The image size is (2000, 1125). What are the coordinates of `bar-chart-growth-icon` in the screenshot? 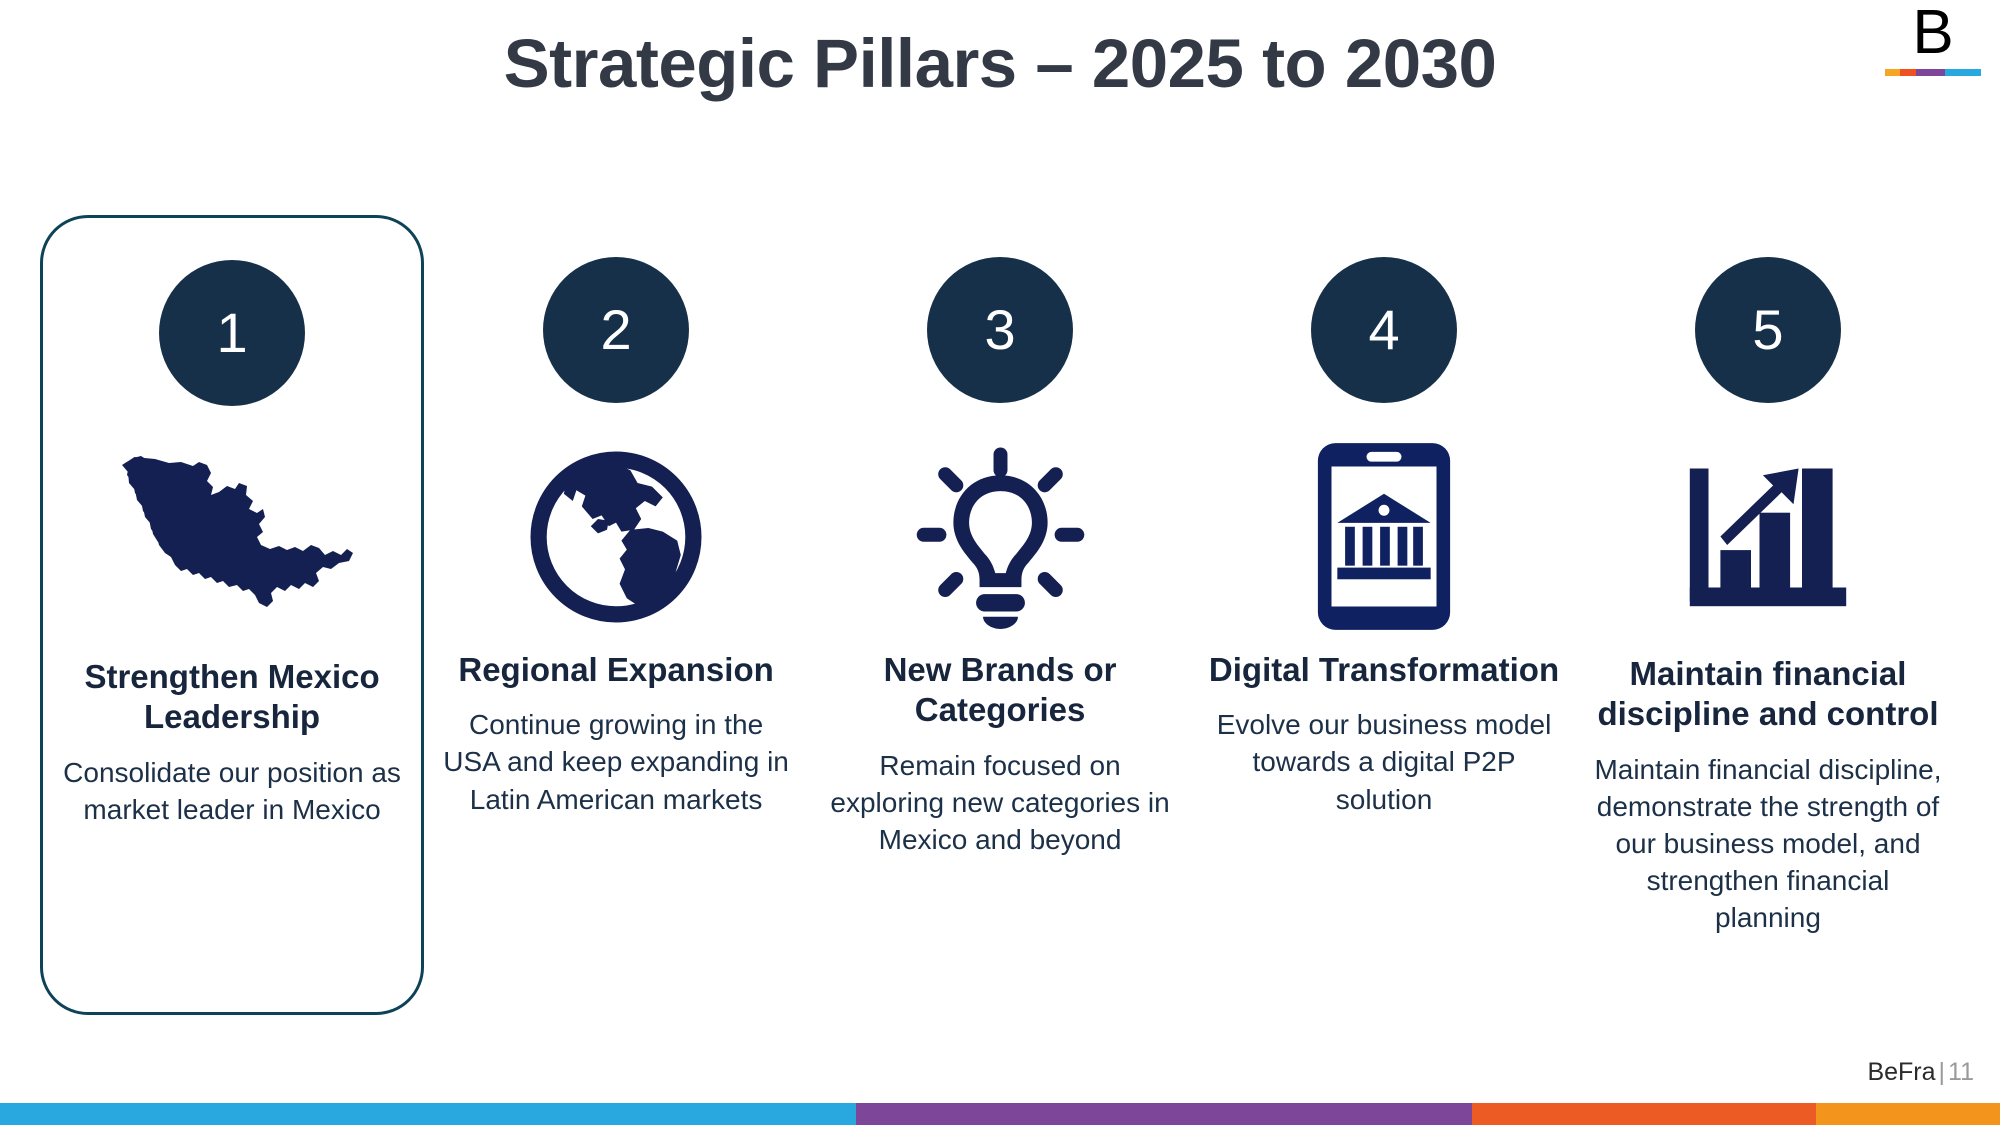 It's located at (1768, 536).